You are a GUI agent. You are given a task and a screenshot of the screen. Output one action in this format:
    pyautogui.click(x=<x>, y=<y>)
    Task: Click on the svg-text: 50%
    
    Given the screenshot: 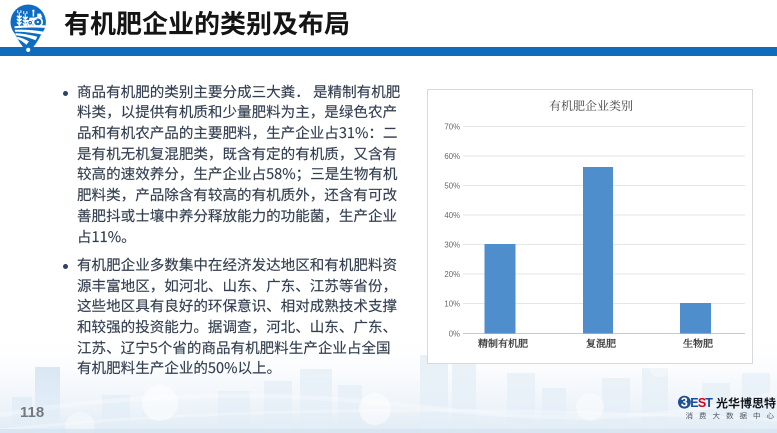 What is the action you would take?
    pyautogui.click(x=452, y=186)
    